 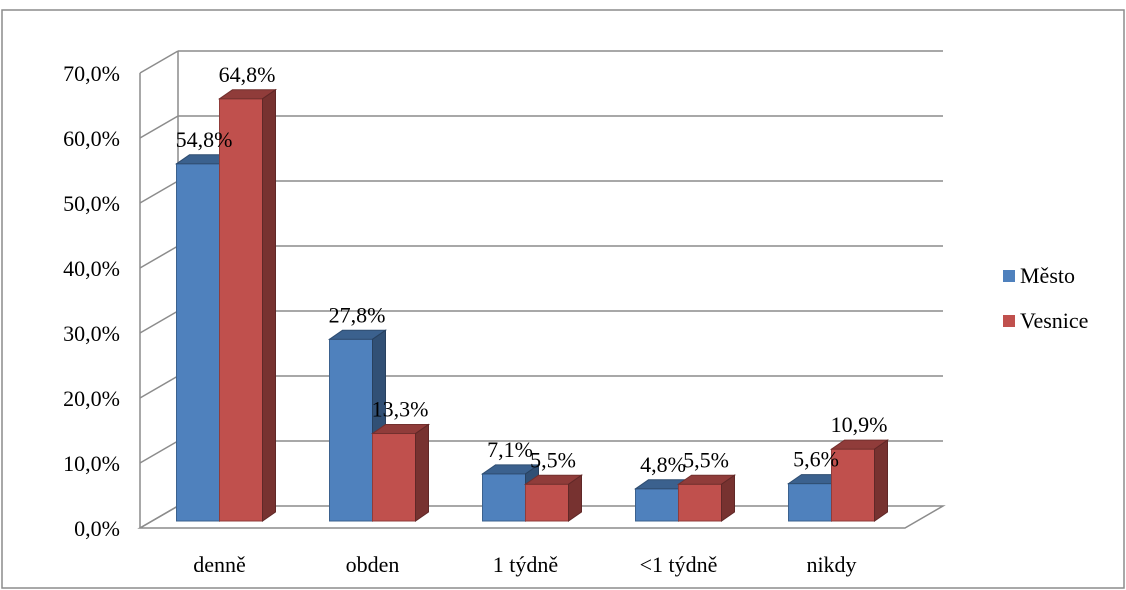 What do you see at coordinates (91, 73) in the screenshot?
I see `y-tick-label: 70,0%` at bounding box center [91, 73].